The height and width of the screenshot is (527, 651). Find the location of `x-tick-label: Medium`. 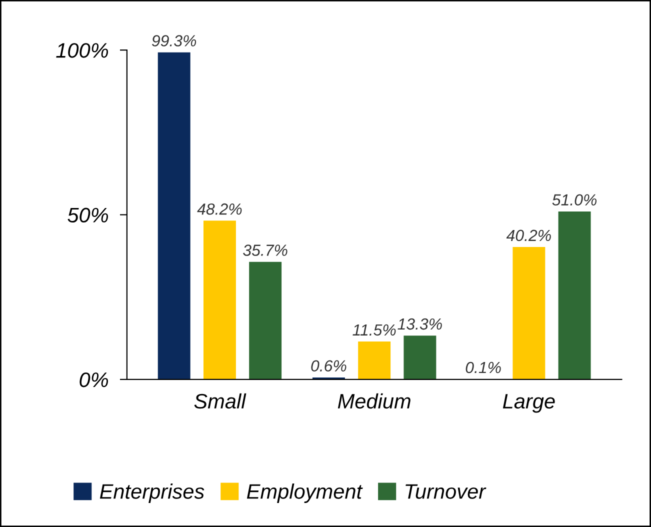

x-tick-label: Medium is located at coordinates (374, 401).